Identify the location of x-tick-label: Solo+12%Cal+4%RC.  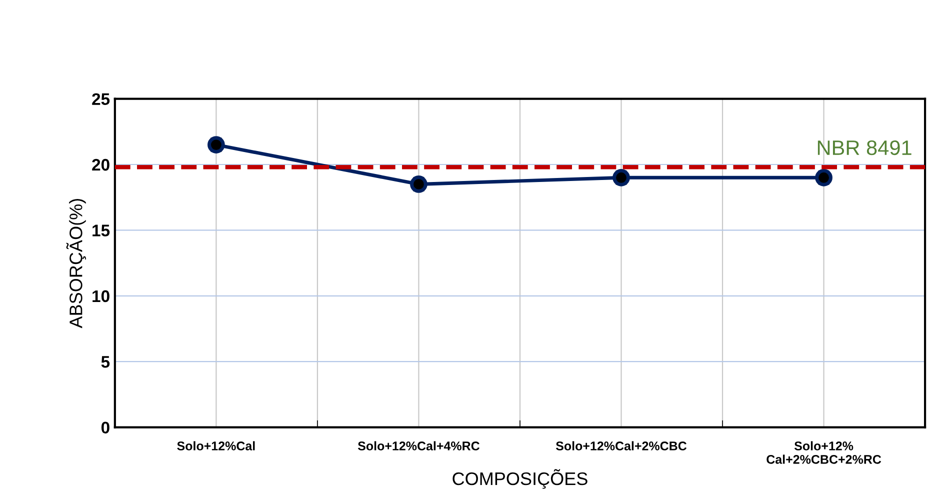
(419, 445).